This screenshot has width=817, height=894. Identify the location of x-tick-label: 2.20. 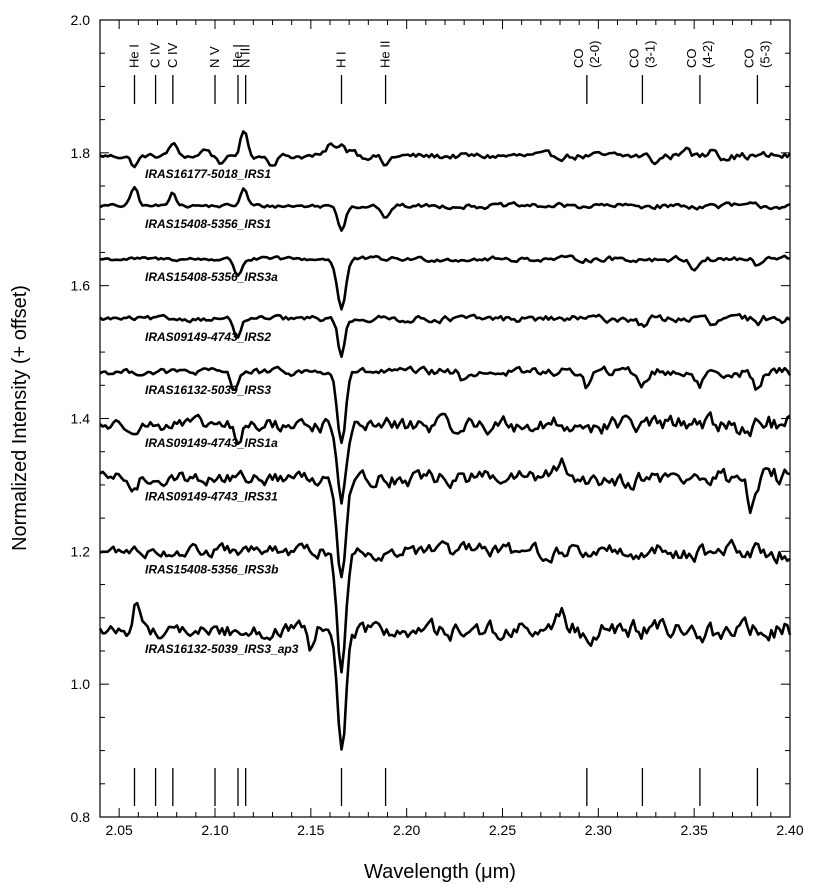
(406, 830).